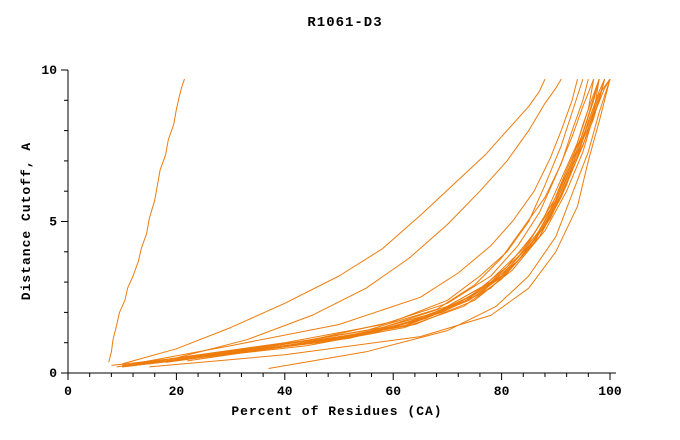 The width and height of the screenshot is (680, 440). What do you see at coordinates (285, 391) in the screenshot?
I see `x-tick-label: 40` at bounding box center [285, 391].